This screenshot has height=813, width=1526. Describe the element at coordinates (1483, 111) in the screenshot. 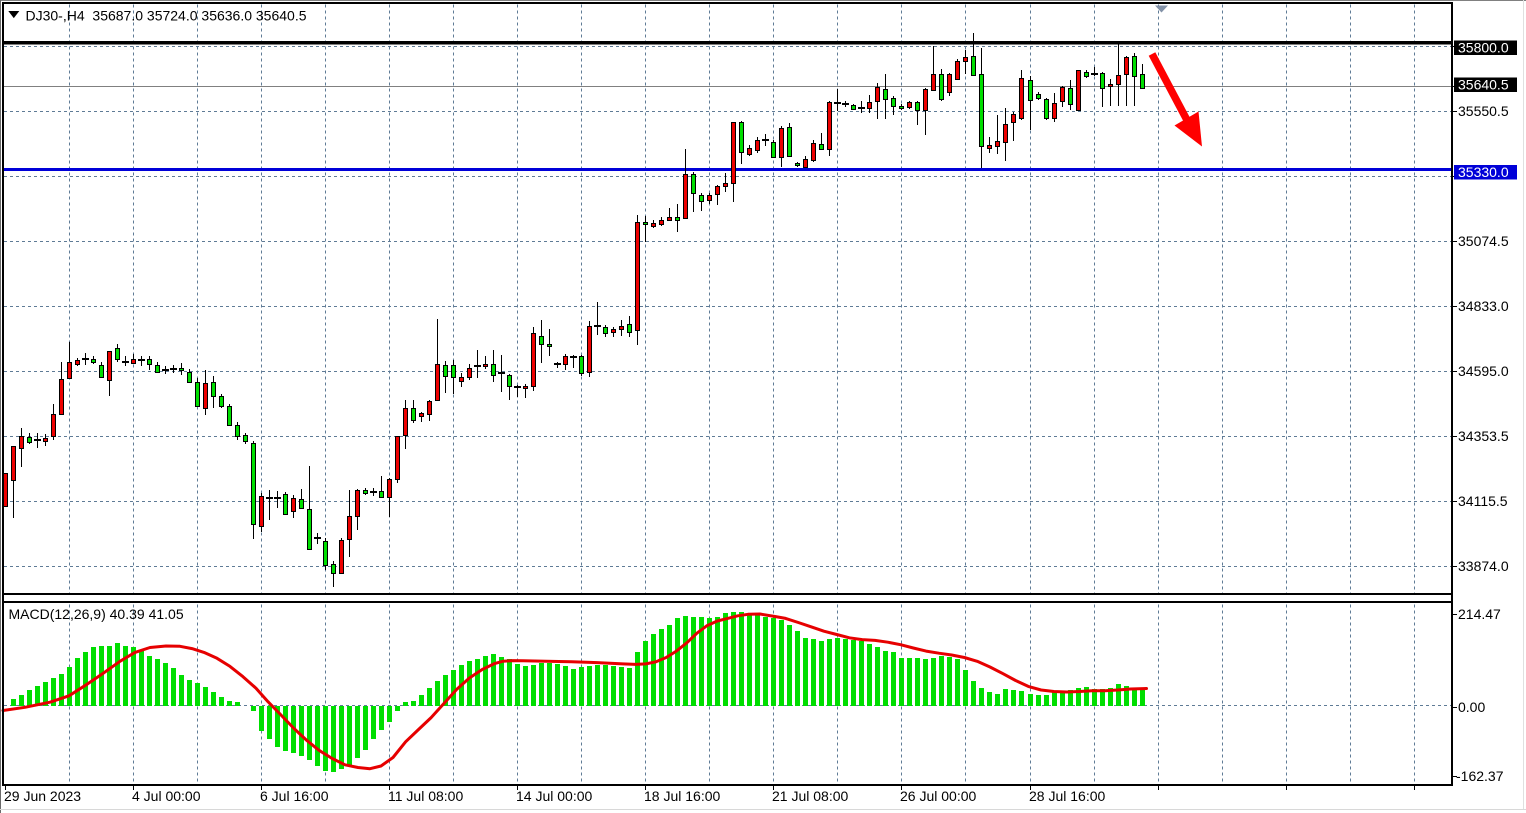

I see `svg-text: 35550.5` at that location.